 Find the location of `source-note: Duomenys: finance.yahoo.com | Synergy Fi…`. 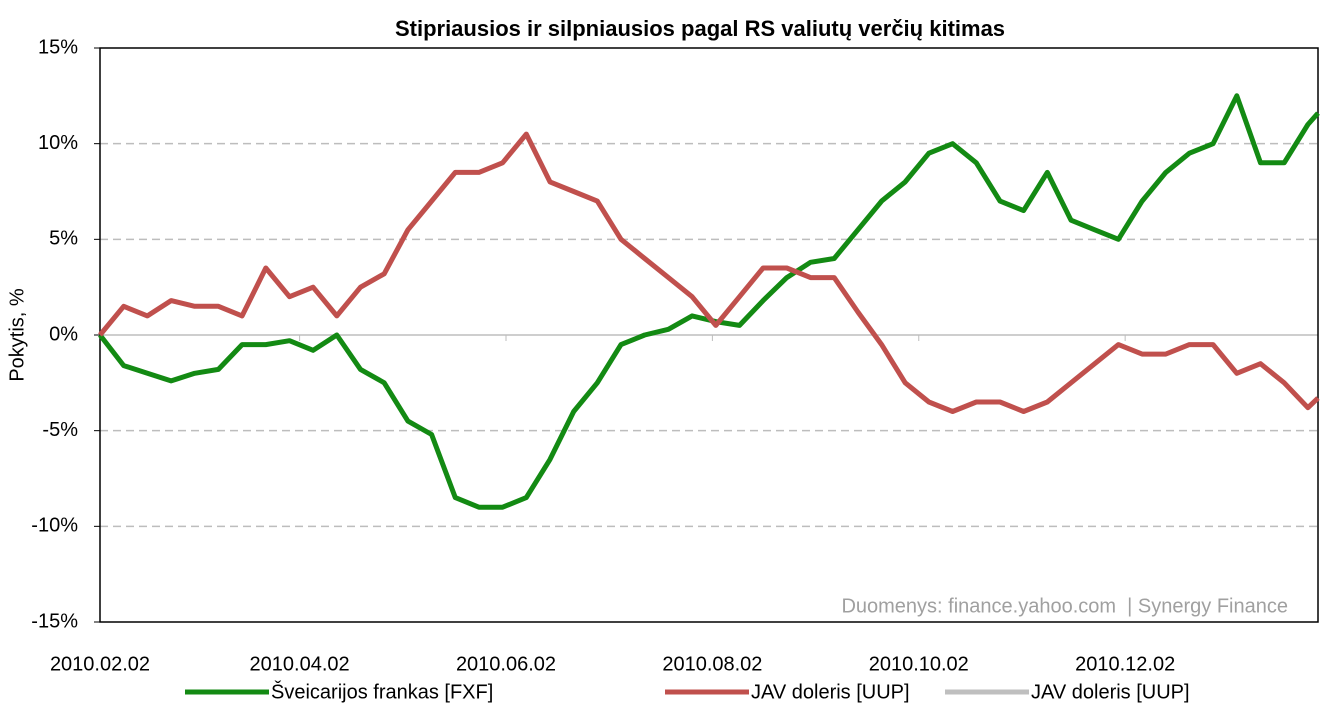

source-note: Duomenys: finance.yahoo.com | Synergy Fi… is located at coordinates (1064, 606).